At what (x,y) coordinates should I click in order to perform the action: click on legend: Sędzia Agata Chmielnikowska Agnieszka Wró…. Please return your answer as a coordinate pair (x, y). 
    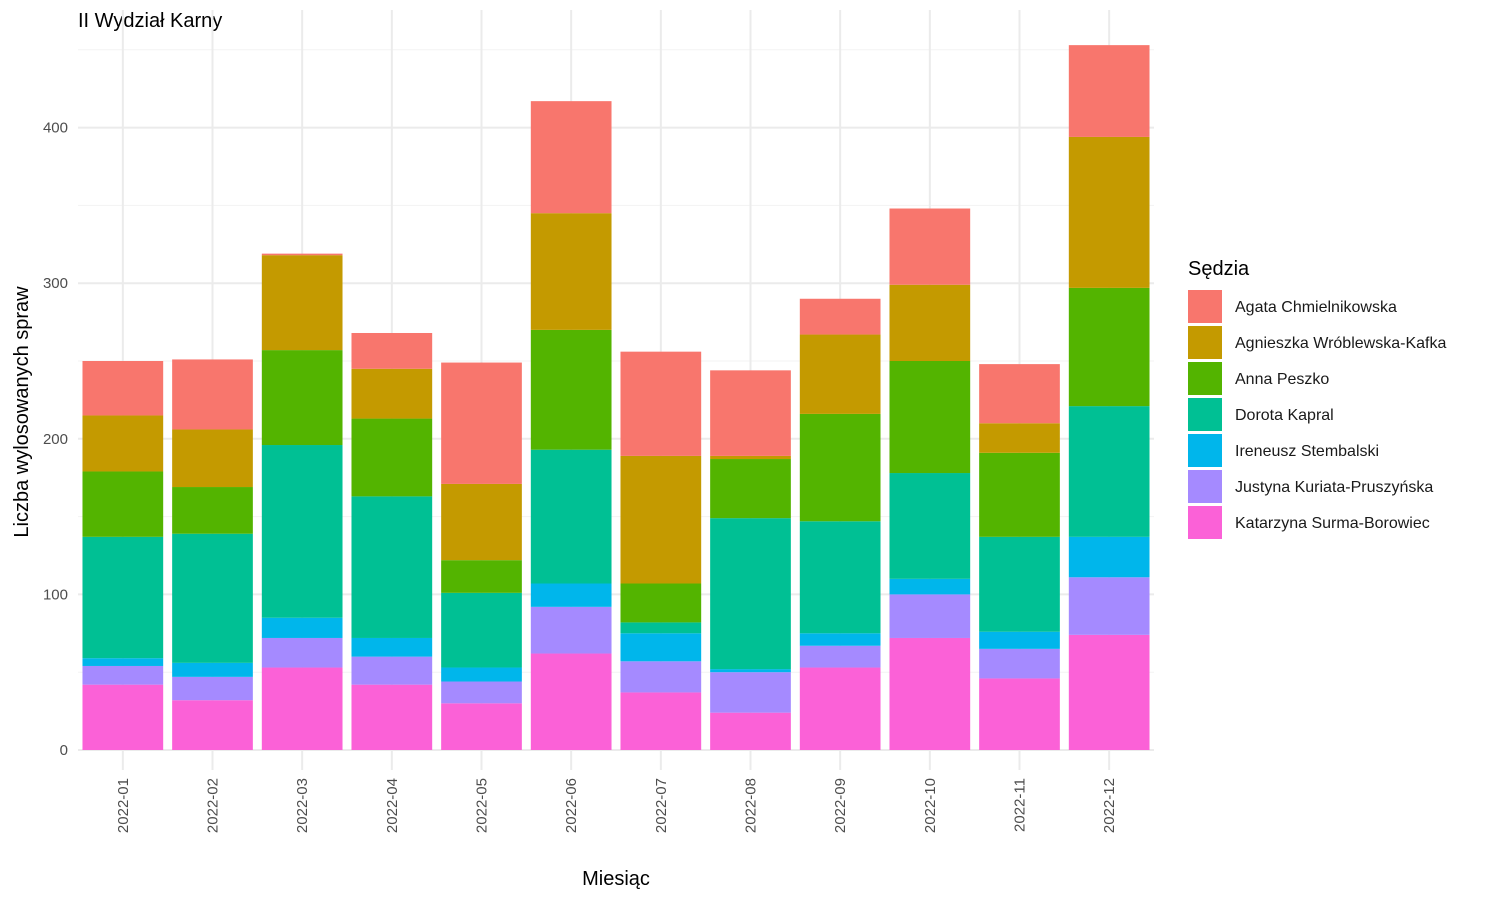
    Looking at the image, I should click on (1317, 398).